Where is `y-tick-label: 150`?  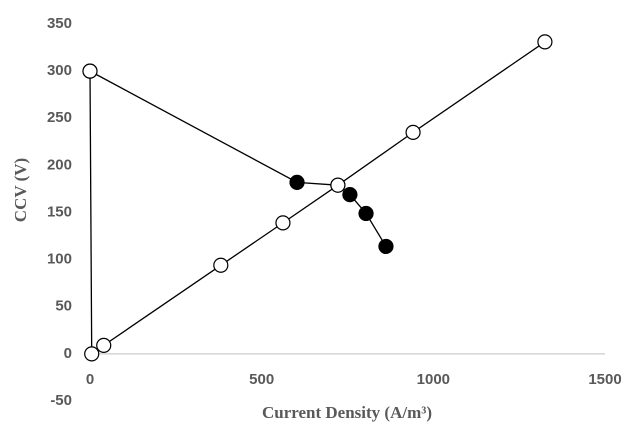
y-tick-label: 150 is located at coordinates (59, 211).